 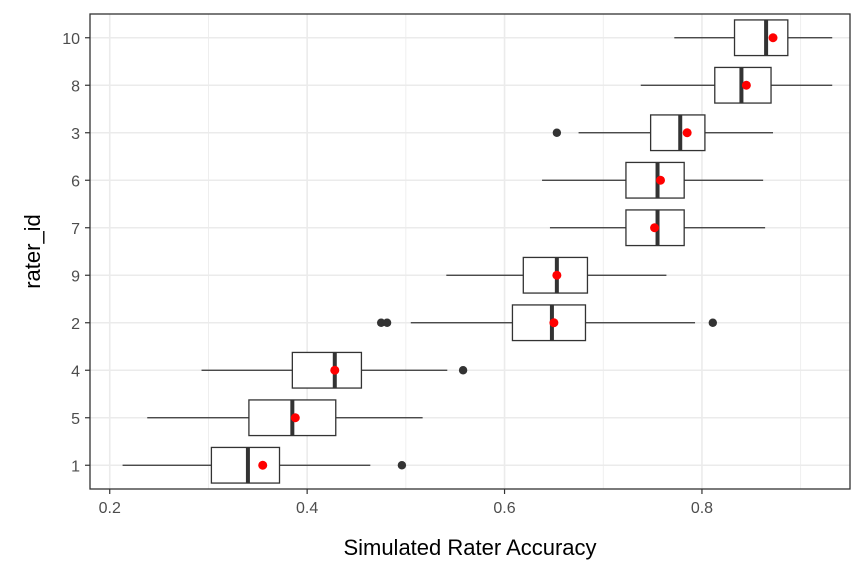 What do you see at coordinates (75, 466) in the screenshot?
I see `y-tick-label: 1` at bounding box center [75, 466].